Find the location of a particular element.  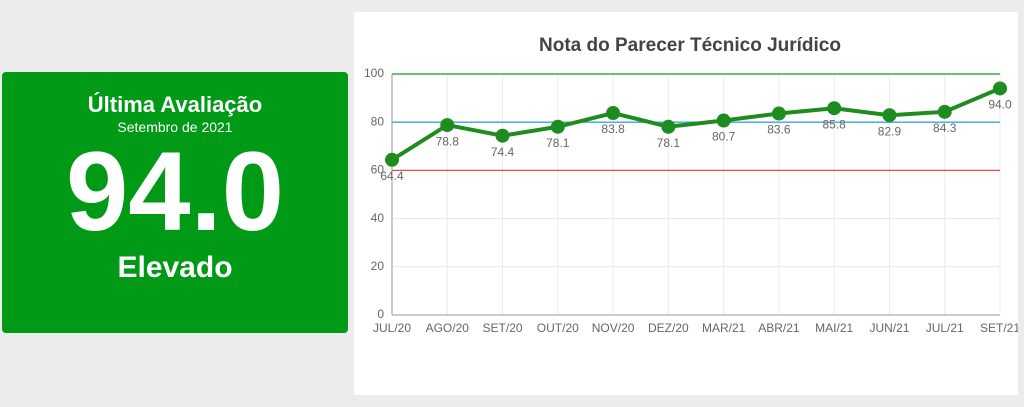

x-tick-label: NOV/20 is located at coordinates (613, 328).